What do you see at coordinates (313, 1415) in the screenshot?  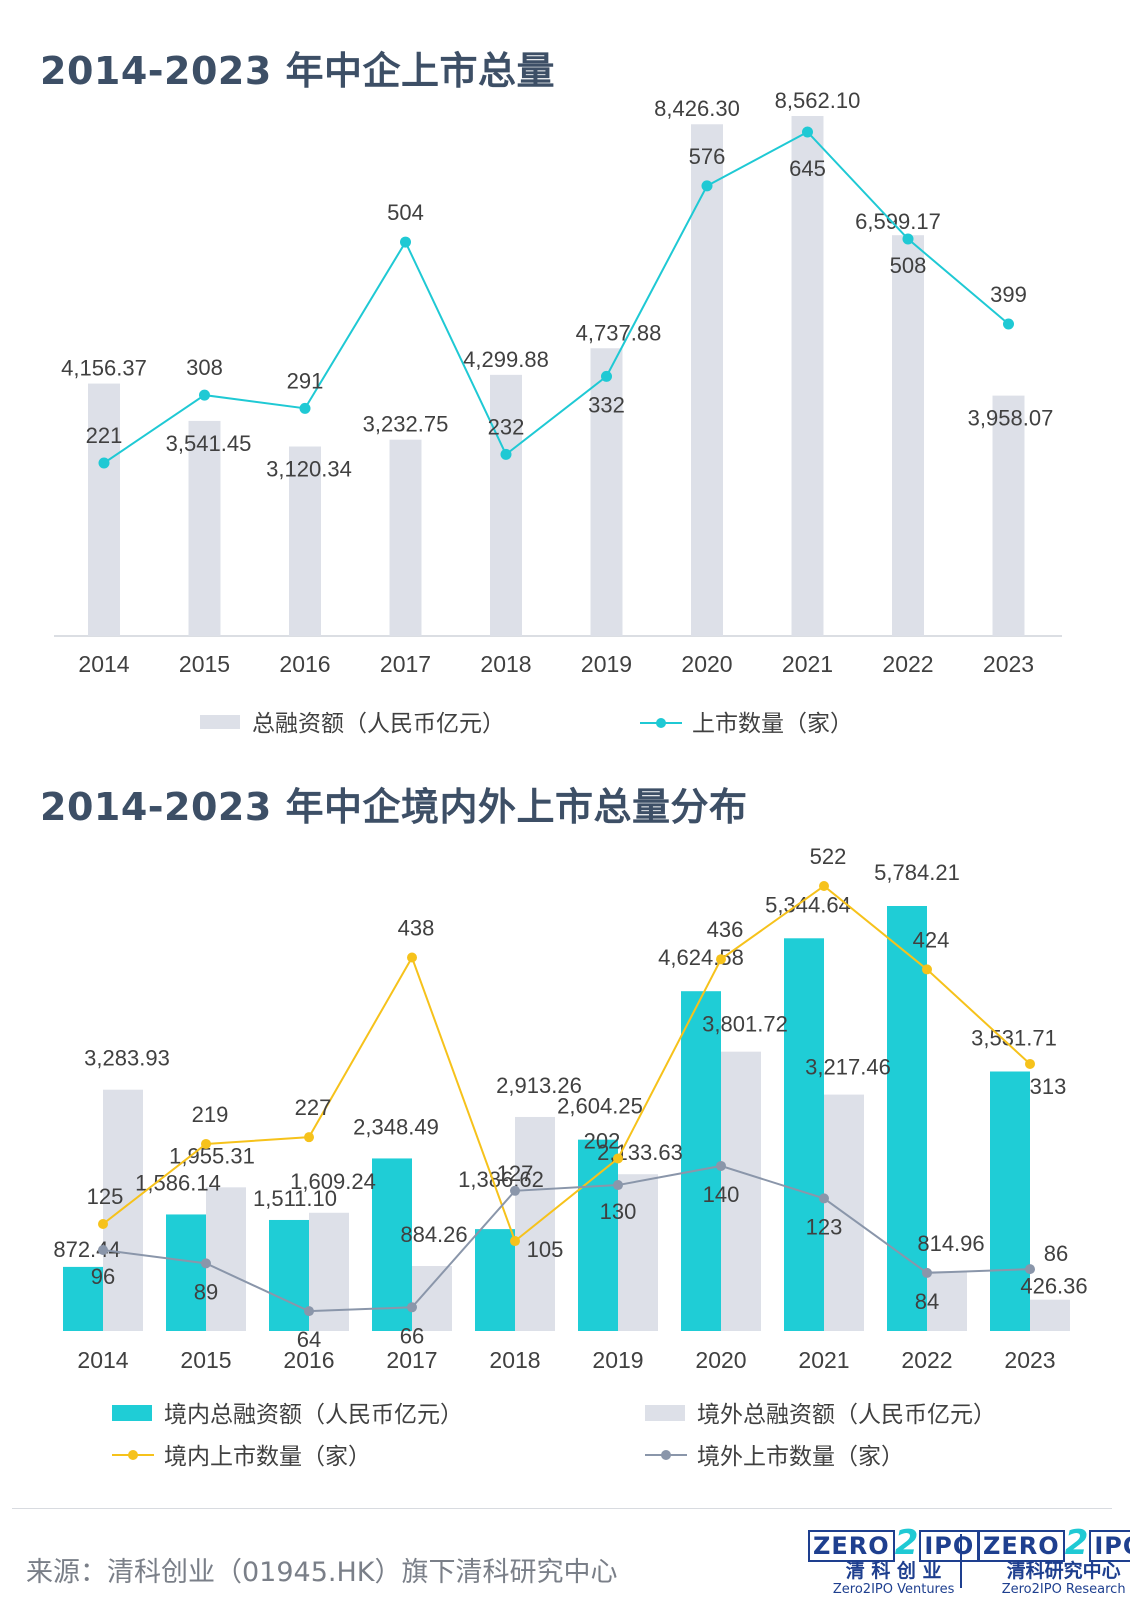 I see `legend-label: 境内总融资额（人民币亿元）` at bounding box center [313, 1415].